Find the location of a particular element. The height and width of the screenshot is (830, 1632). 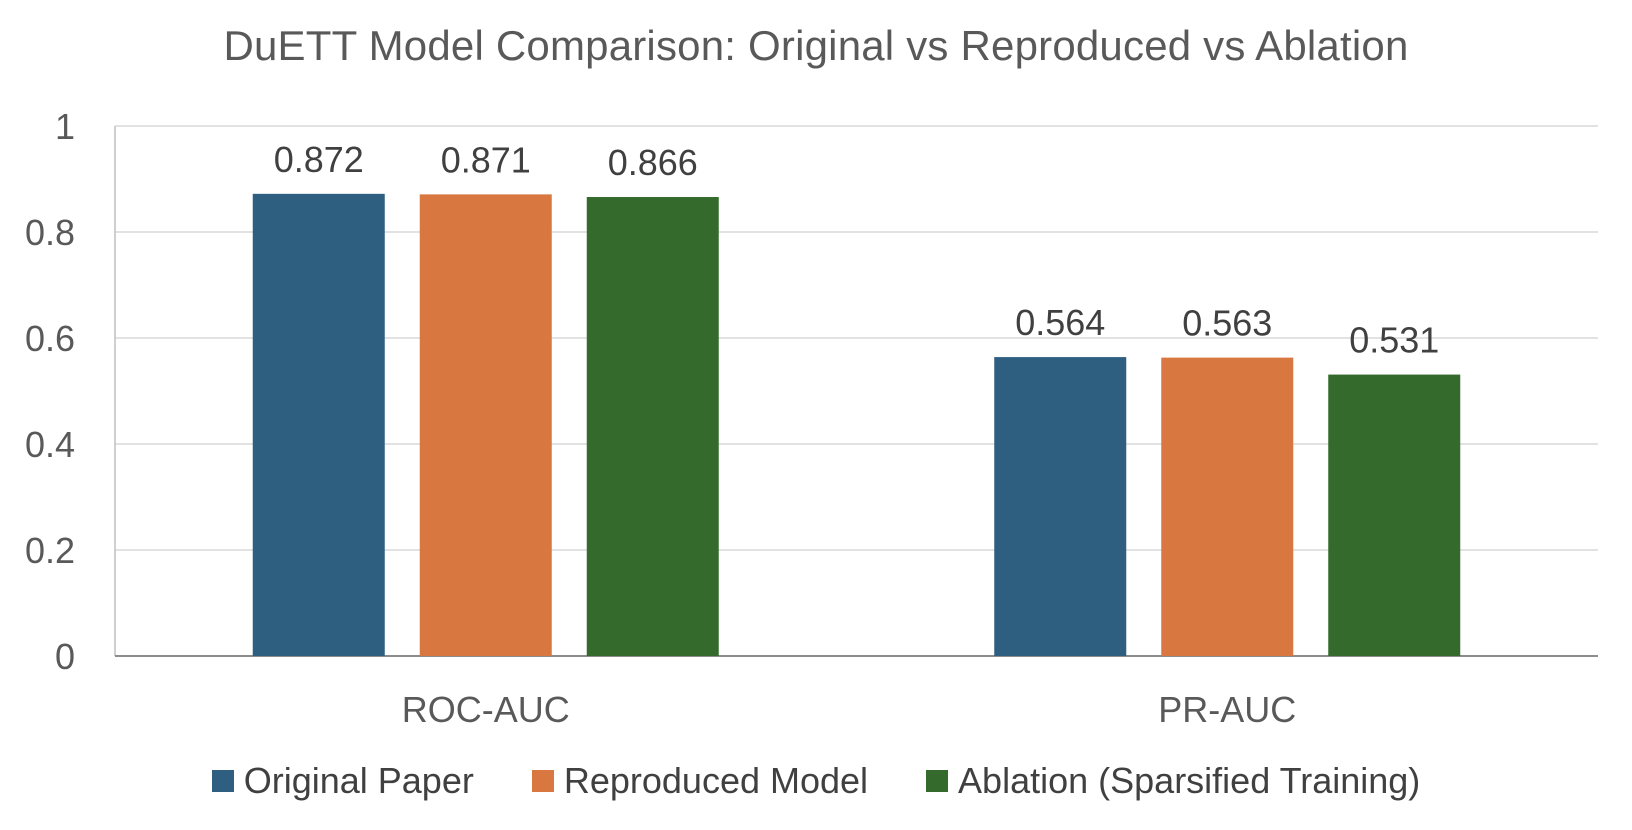

data-label-1-2: 0.531 is located at coordinates (1394, 340).